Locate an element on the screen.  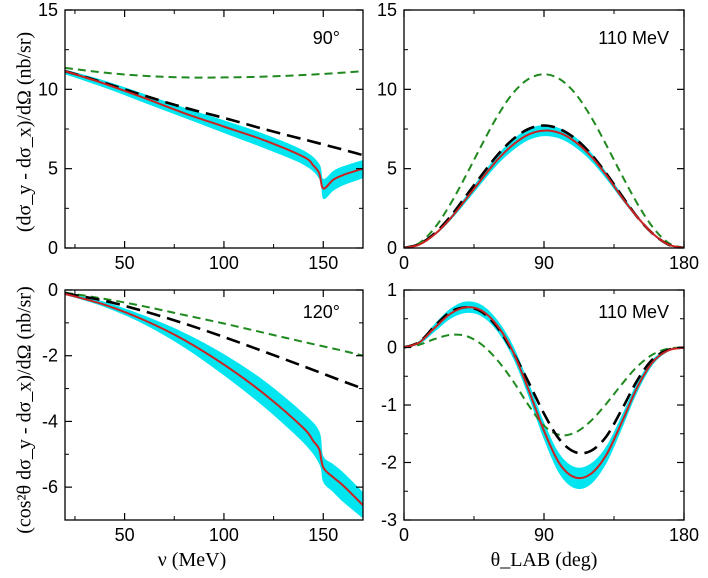
y-tick-label: -6 is located at coordinates (50, 487).